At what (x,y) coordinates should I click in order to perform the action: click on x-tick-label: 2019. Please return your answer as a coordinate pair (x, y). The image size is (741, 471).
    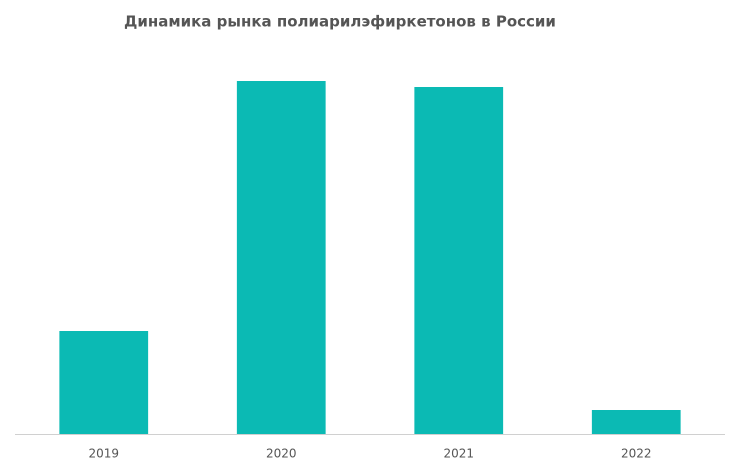
    Looking at the image, I should click on (103, 454).